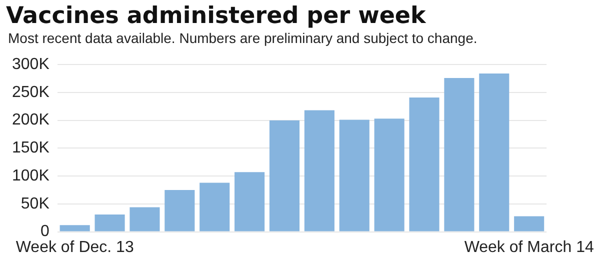 This screenshot has height=263, width=600. What do you see at coordinates (243, 38) in the screenshot?
I see `chart-subtitle: Most recent data available. Numbers are preliminary and subject to change.` at bounding box center [243, 38].